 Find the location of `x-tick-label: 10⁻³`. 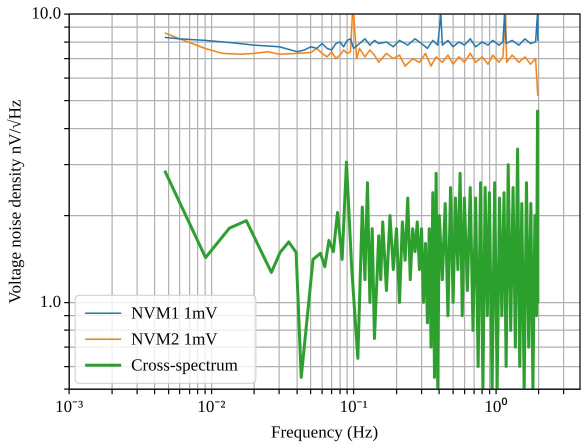

x-tick-label: 10⁻³ is located at coordinates (69, 406).